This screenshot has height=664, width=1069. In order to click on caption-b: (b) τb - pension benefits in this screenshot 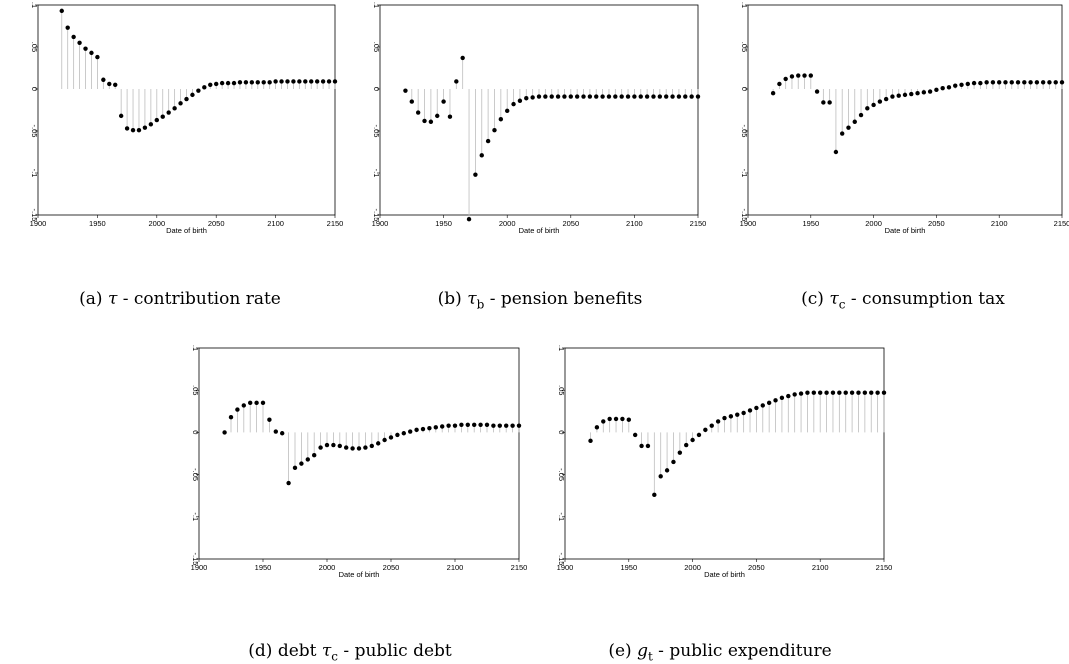, I will do `click(540, 300)`.